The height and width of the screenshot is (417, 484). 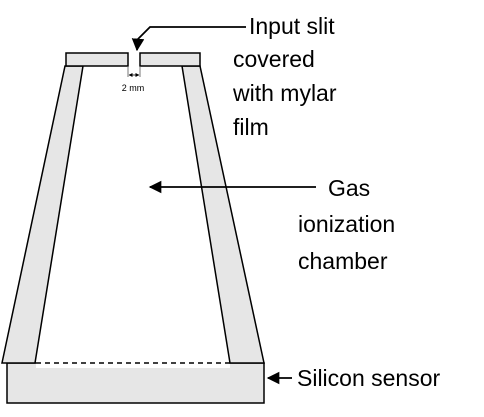 What do you see at coordinates (97, 59) in the screenshot?
I see `top-plate-left` at bounding box center [97, 59].